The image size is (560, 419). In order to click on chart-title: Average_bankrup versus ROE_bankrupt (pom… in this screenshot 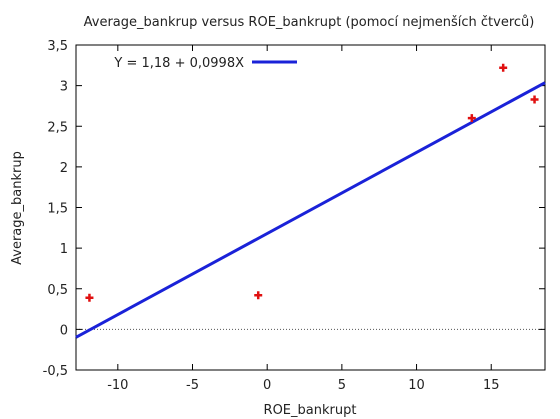, I will do `click(309, 22)`.